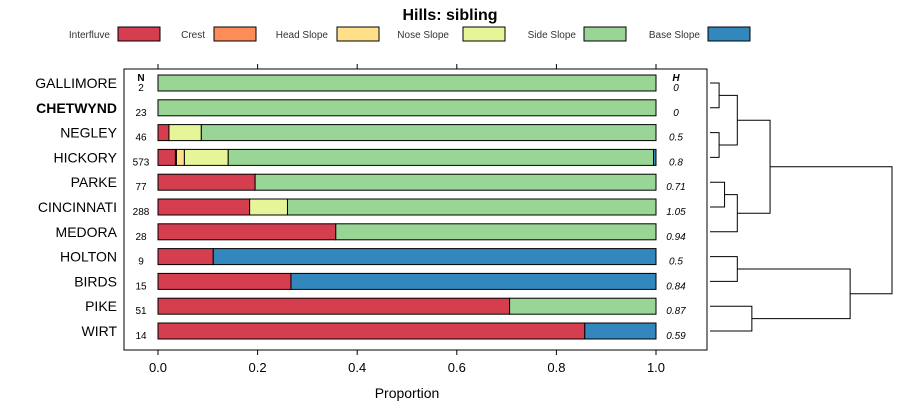  I want to click on n-value: 15, so click(141, 286).